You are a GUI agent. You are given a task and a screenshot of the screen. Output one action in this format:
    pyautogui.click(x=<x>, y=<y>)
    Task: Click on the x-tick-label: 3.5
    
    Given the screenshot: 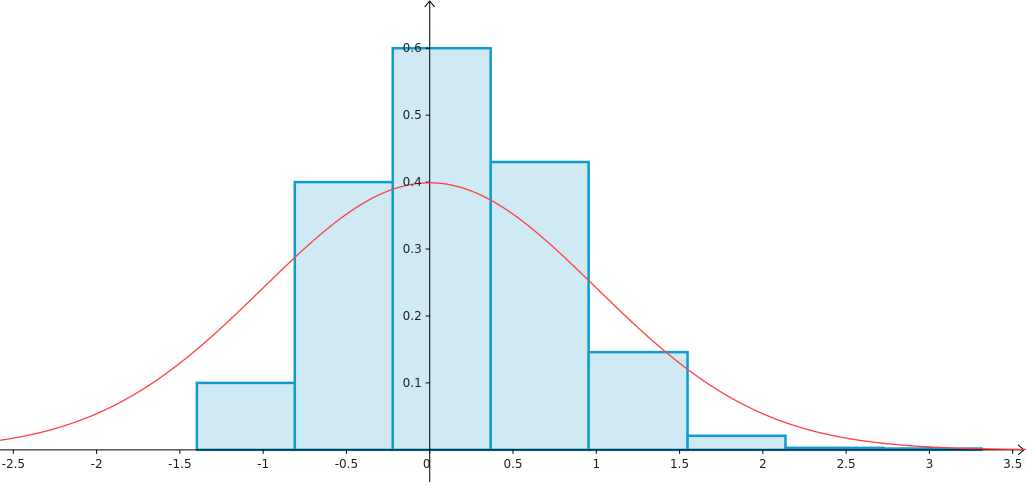 What is the action you would take?
    pyautogui.click(x=1012, y=464)
    